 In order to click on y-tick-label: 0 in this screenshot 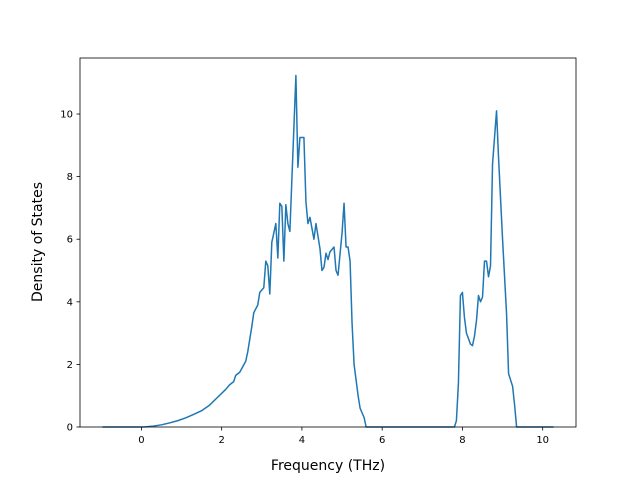, I will do `click(70, 428)`.